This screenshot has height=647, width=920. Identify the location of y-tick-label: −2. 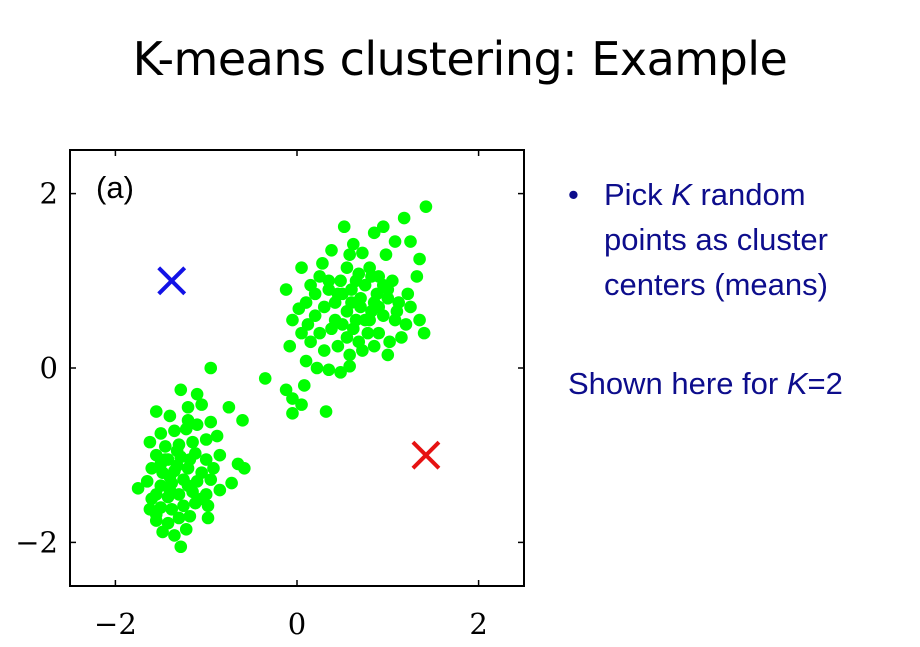
(36, 542).